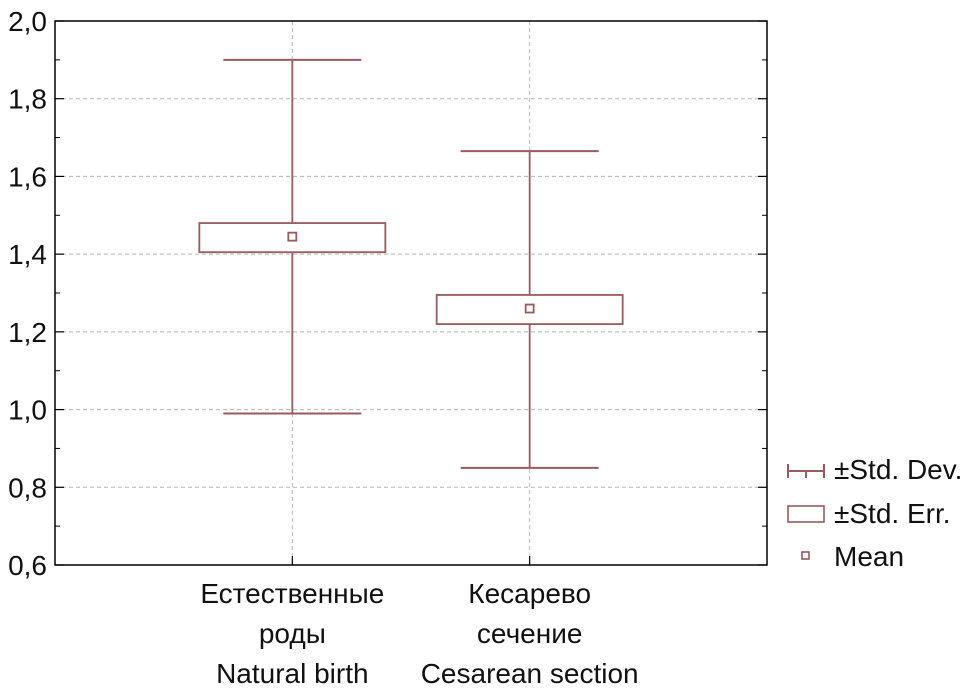  What do you see at coordinates (27, 487) in the screenshot?
I see `y-tick-label: 0,8` at bounding box center [27, 487].